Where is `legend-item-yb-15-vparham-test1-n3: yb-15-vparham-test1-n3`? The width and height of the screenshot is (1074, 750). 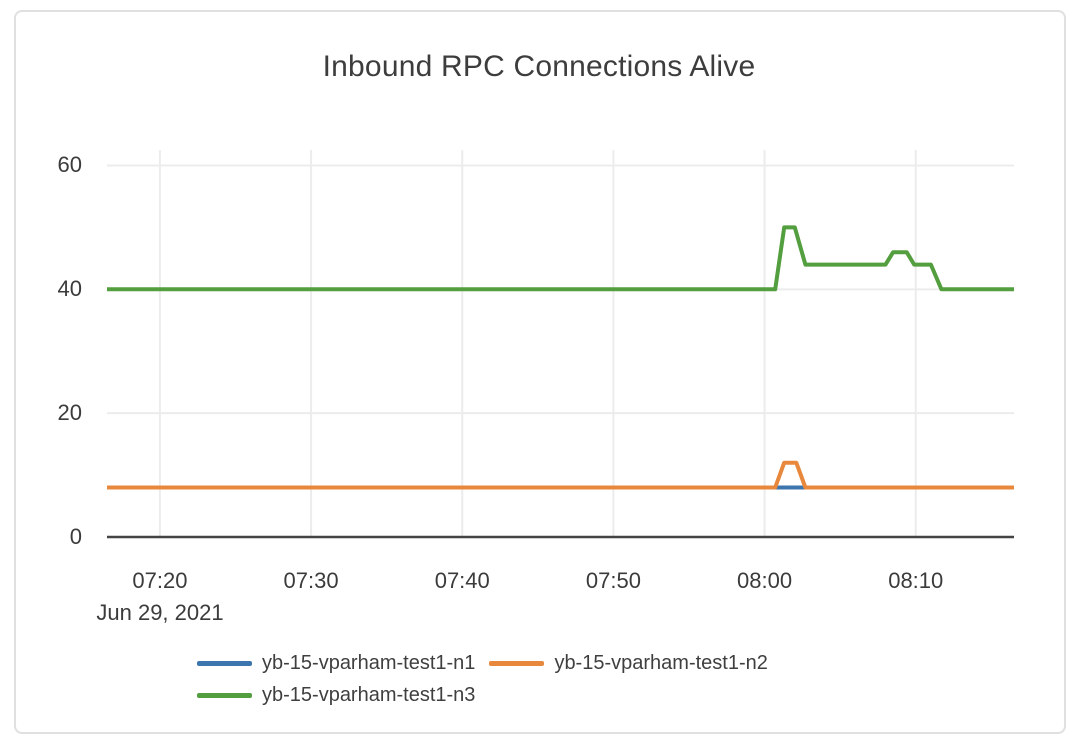 legend-item-yb-15-vparham-test1-n3: yb-15-vparham-test1-n3 is located at coordinates (336, 695).